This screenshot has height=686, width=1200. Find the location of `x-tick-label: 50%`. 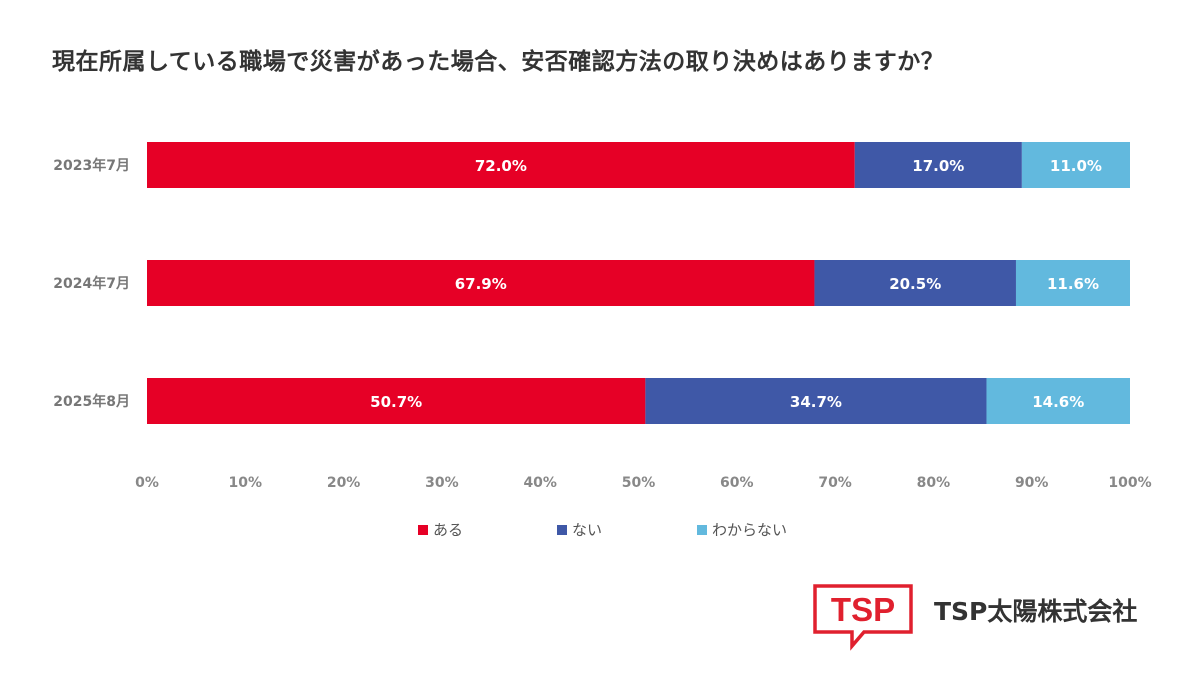

x-tick-label: 50% is located at coordinates (639, 483).